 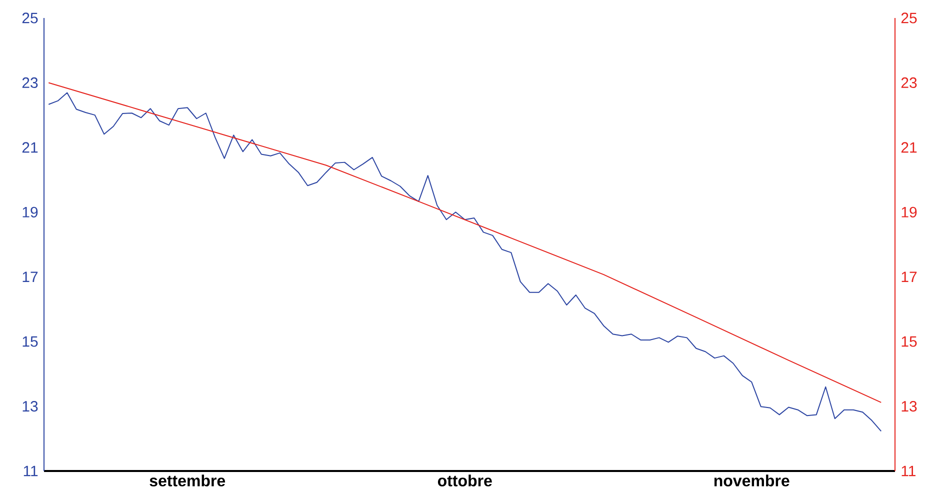 I want to click on y-tick-label: 11, so click(x=31, y=471).